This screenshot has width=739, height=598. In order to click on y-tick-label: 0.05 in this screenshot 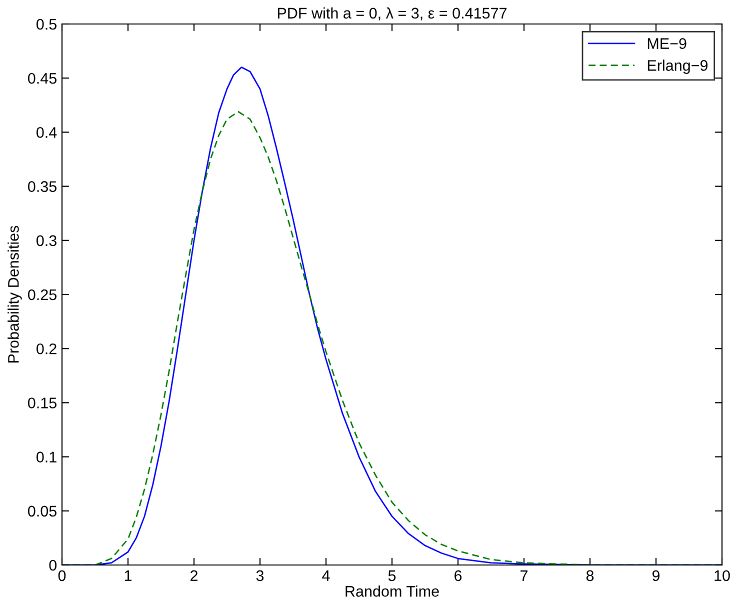, I will do `click(42, 511)`.